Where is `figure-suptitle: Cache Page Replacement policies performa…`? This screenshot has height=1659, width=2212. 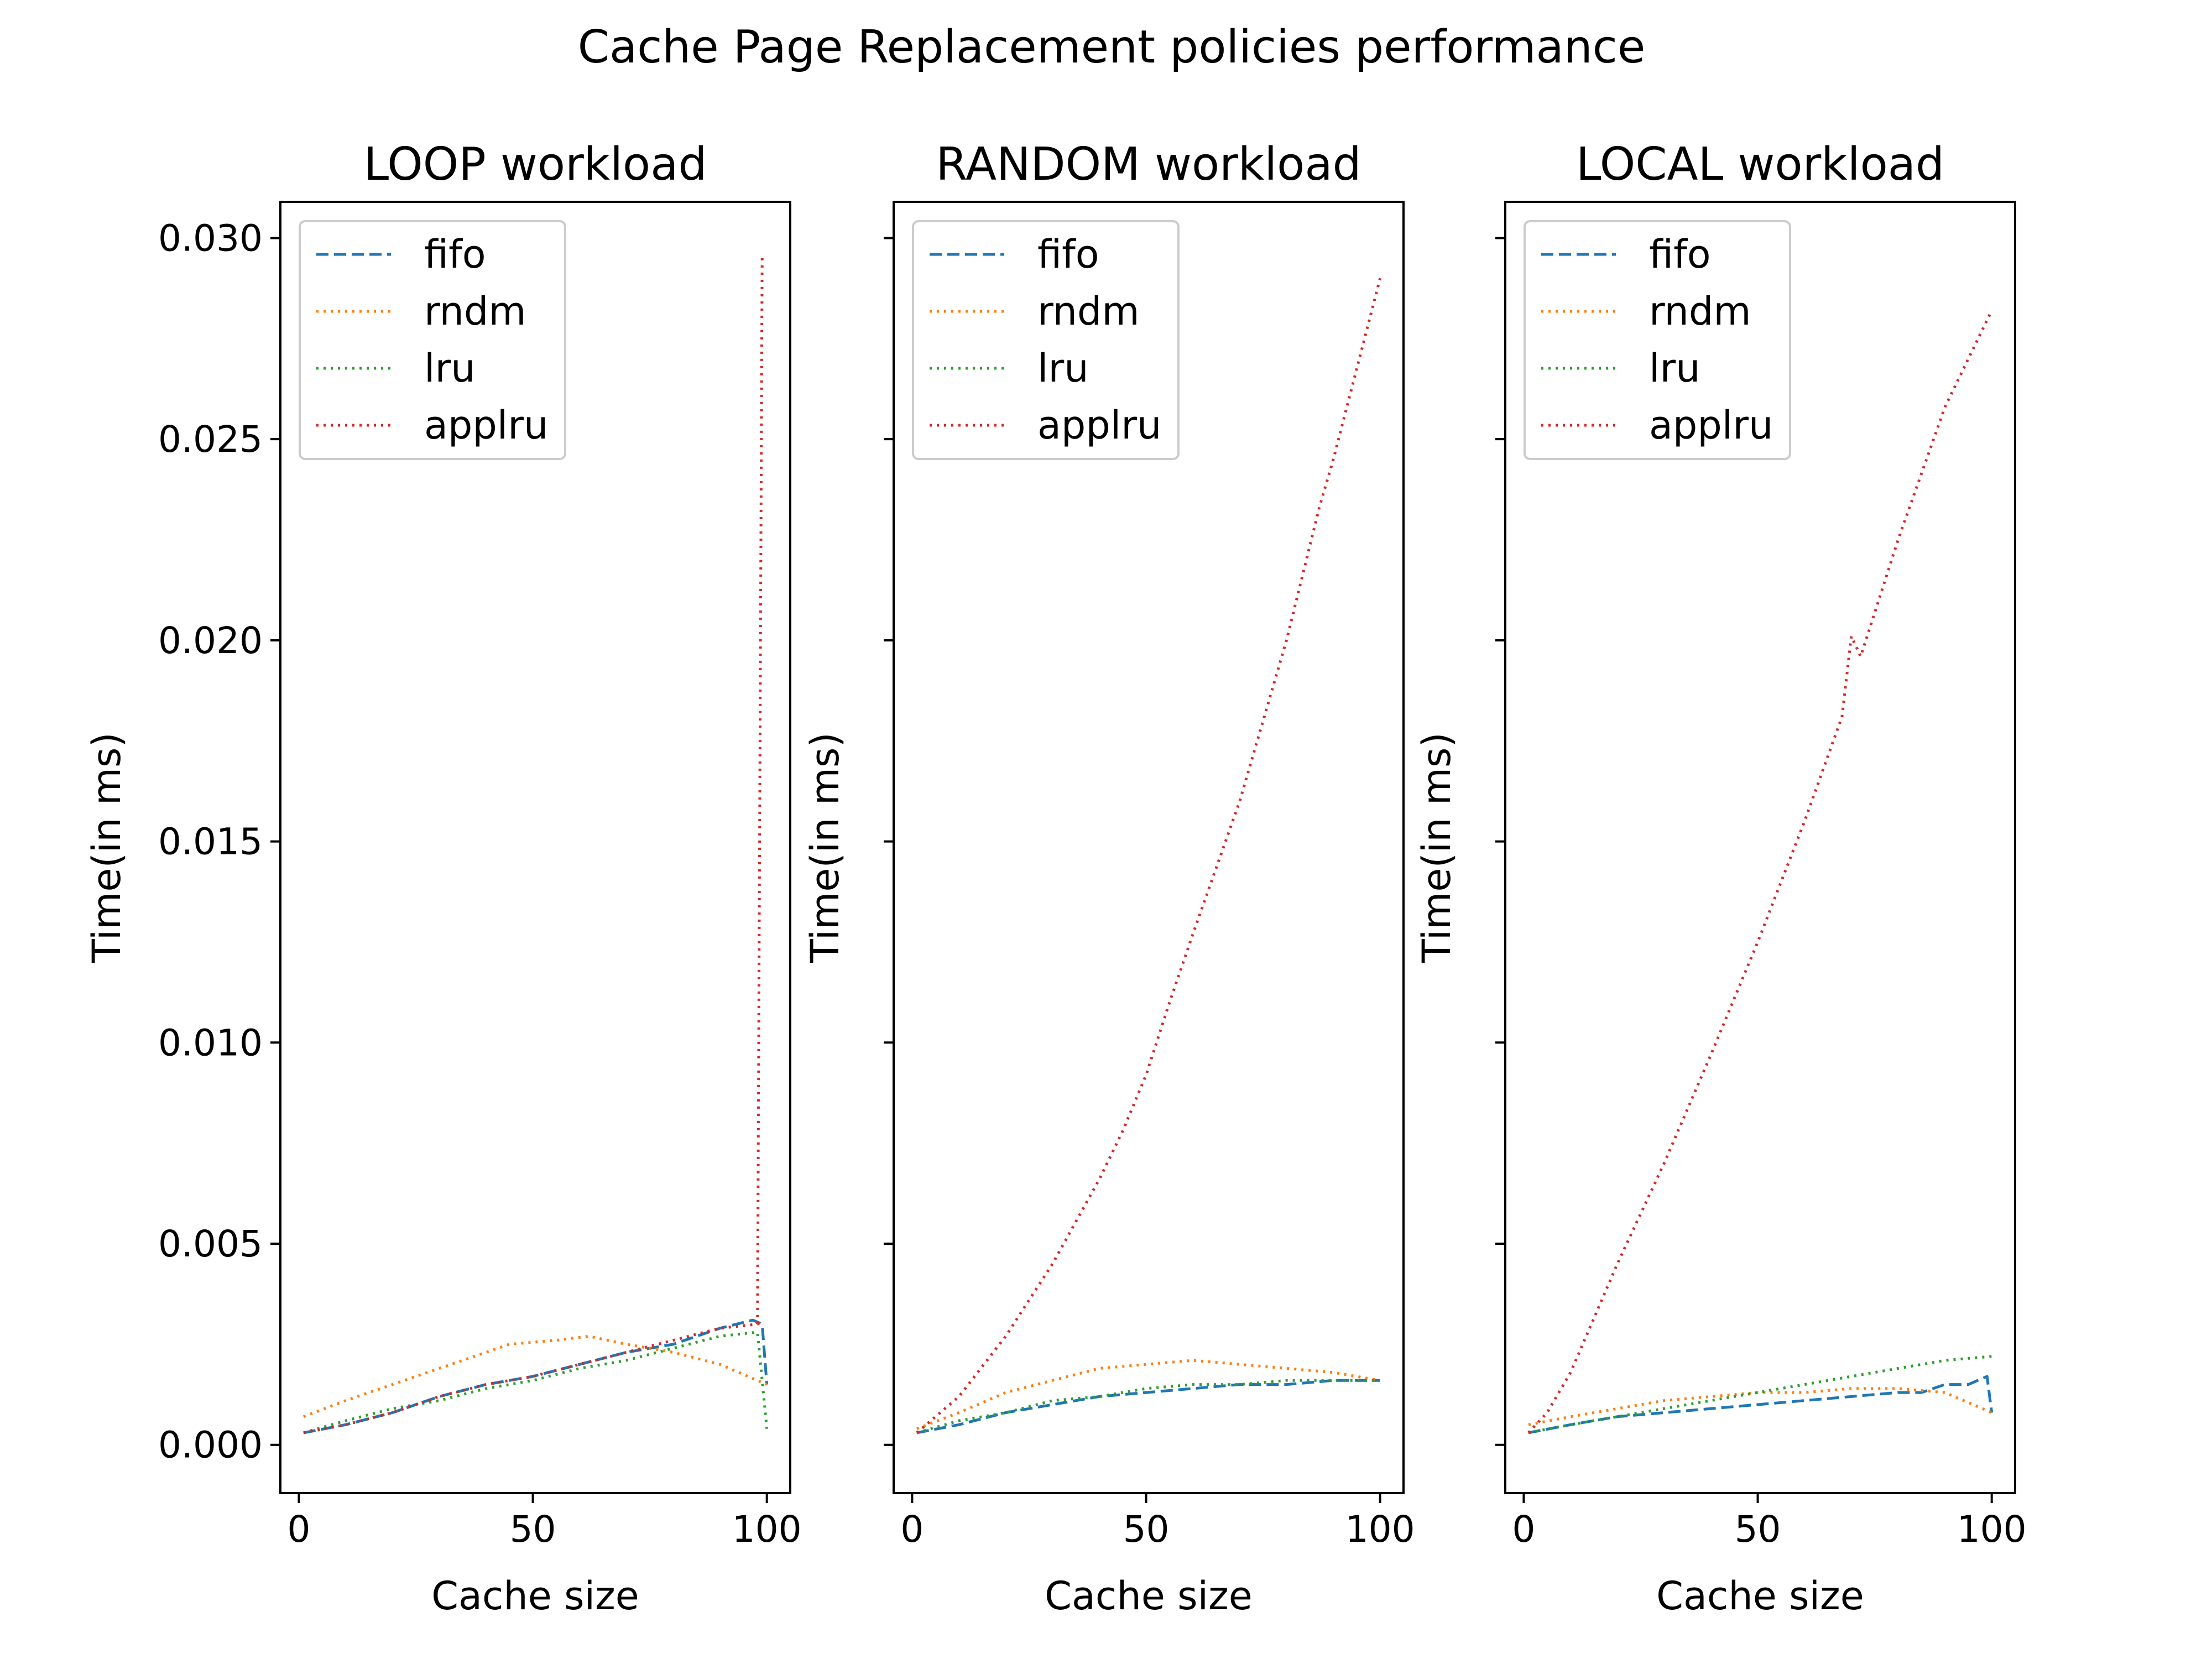
figure-suptitle: Cache Page Replacement policies performa… is located at coordinates (1112, 48).